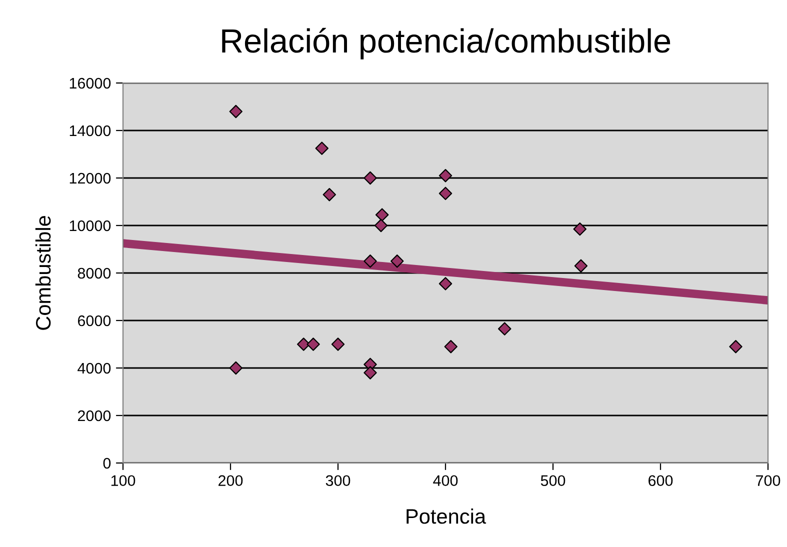 Image resolution: width=787 pixels, height=547 pixels. I want to click on y-tick-label: 2000, so click(94, 416).